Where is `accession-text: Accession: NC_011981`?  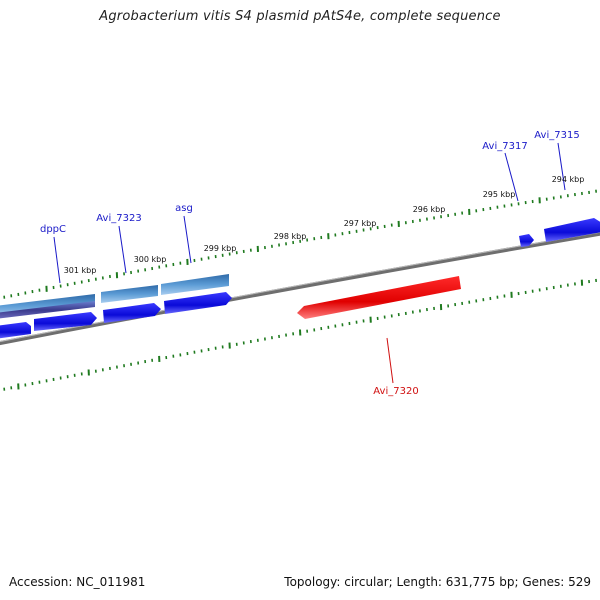 accession-text: Accession: NC_011981 is located at coordinates (77, 582).